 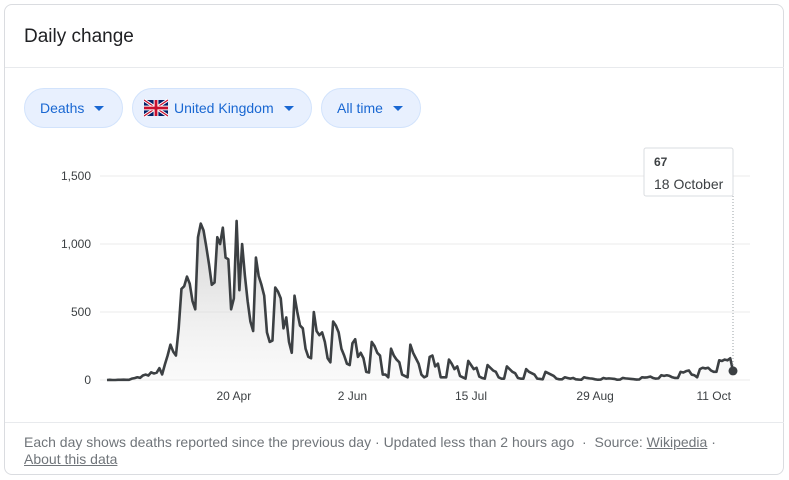 What do you see at coordinates (360, 108) in the screenshot?
I see `chip-label: All time` at bounding box center [360, 108].